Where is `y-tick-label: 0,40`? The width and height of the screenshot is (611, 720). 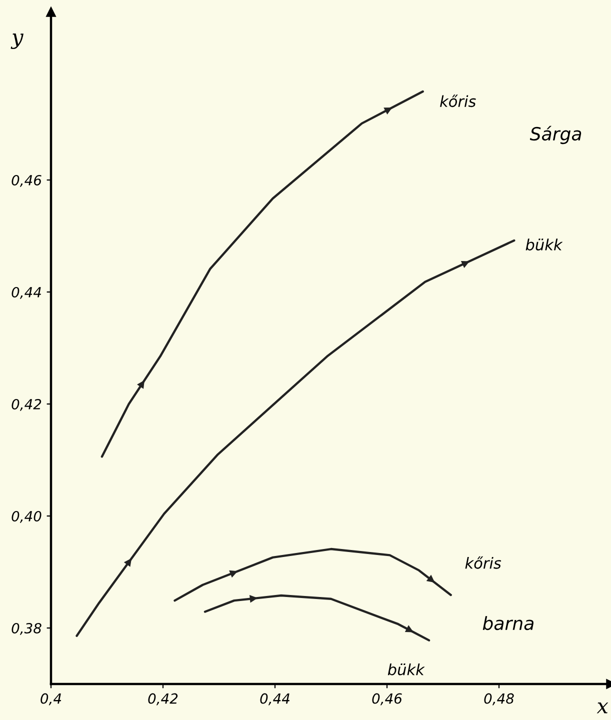 y-tick-label: 0,40 is located at coordinates (27, 516).